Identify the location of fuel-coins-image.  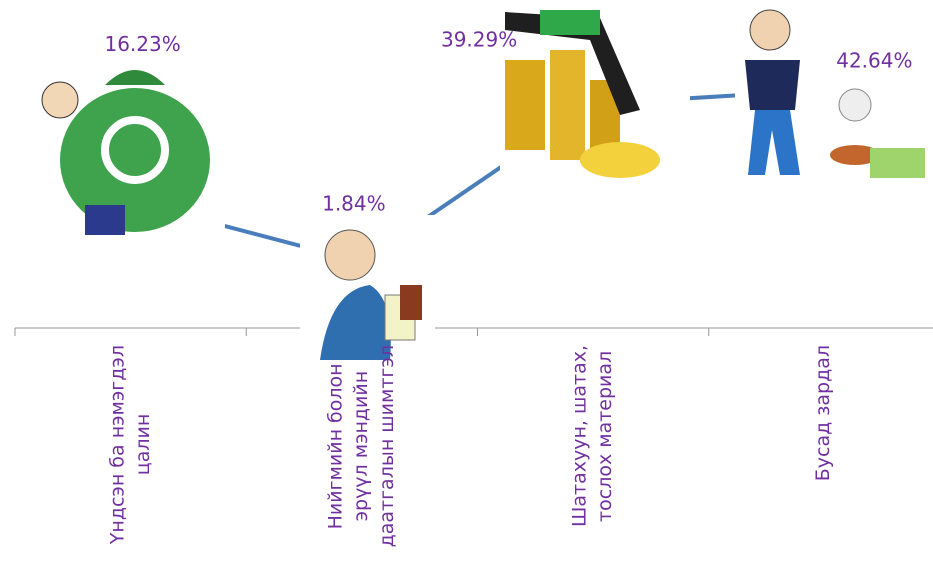
(595, 97).